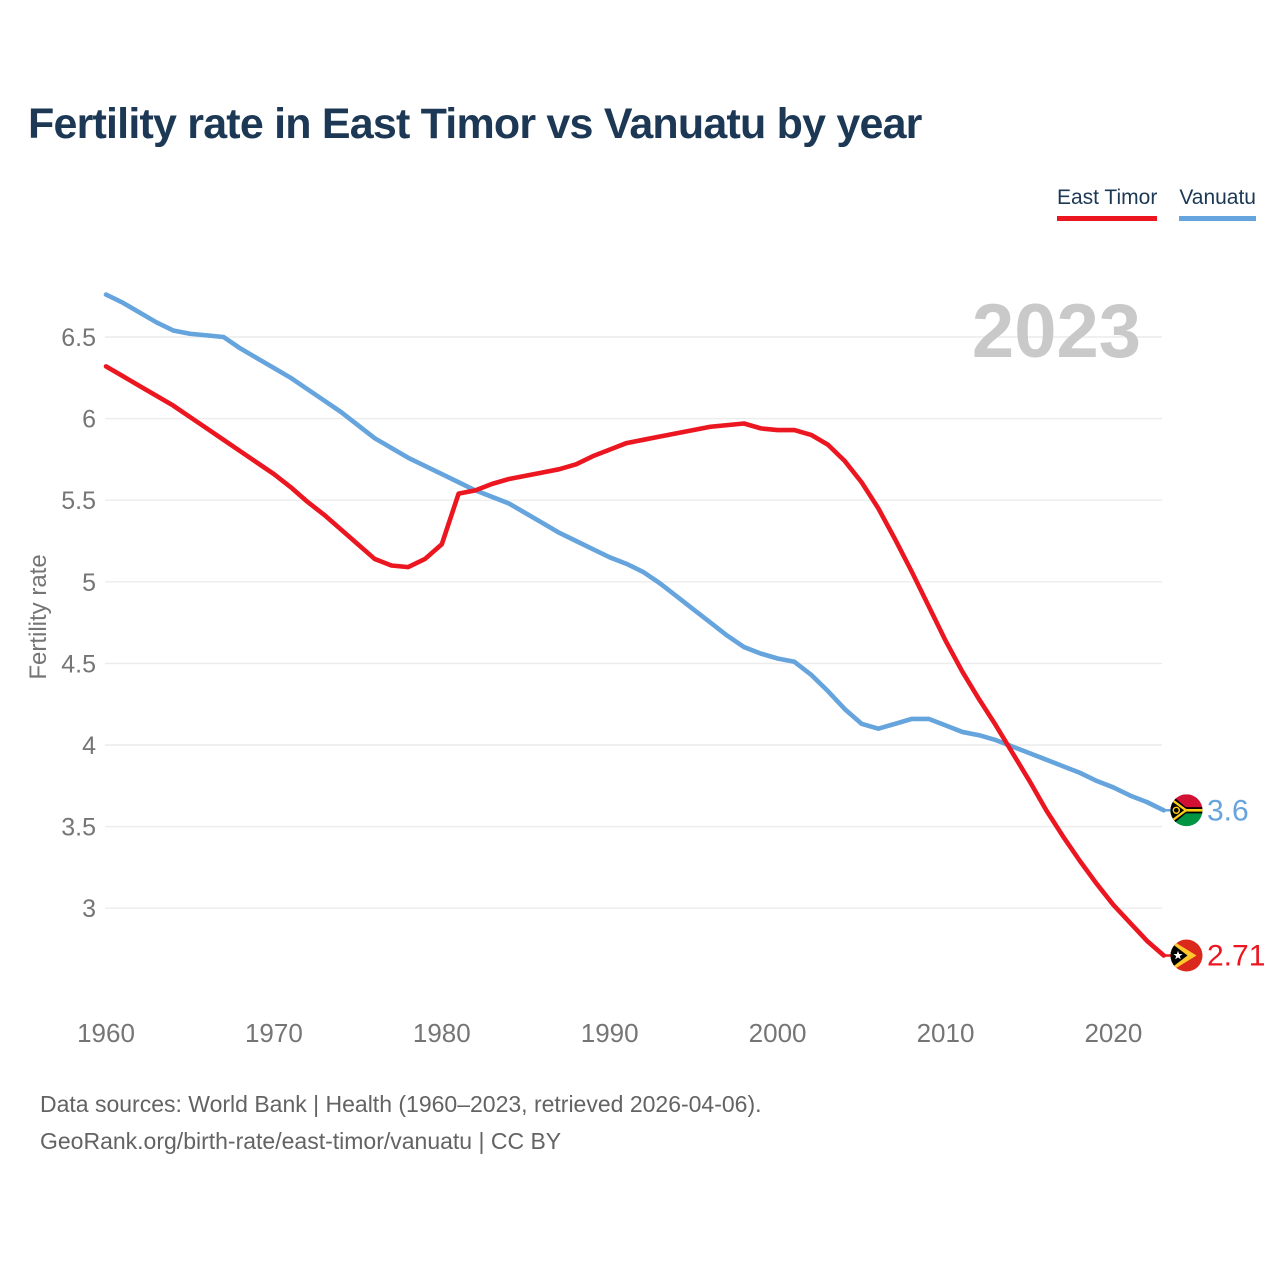 Image resolution: width=1280 pixels, height=1280 pixels. What do you see at coordinates (1186, 810) in the screenshot?
I see `vanuatu-flag-icon` at bounding box center [1186, 810].